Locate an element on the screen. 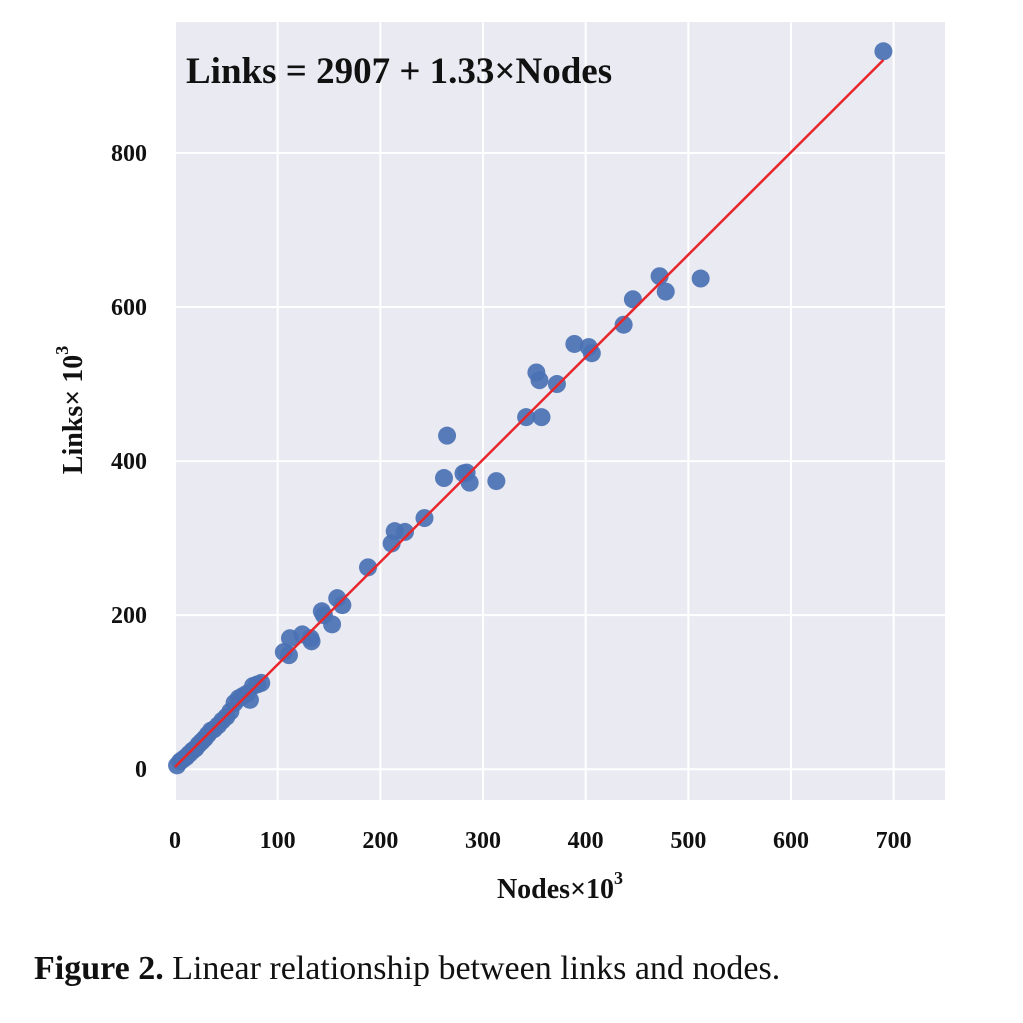  y-axis-label: Links× 103 is located at coordinates (70, 410).